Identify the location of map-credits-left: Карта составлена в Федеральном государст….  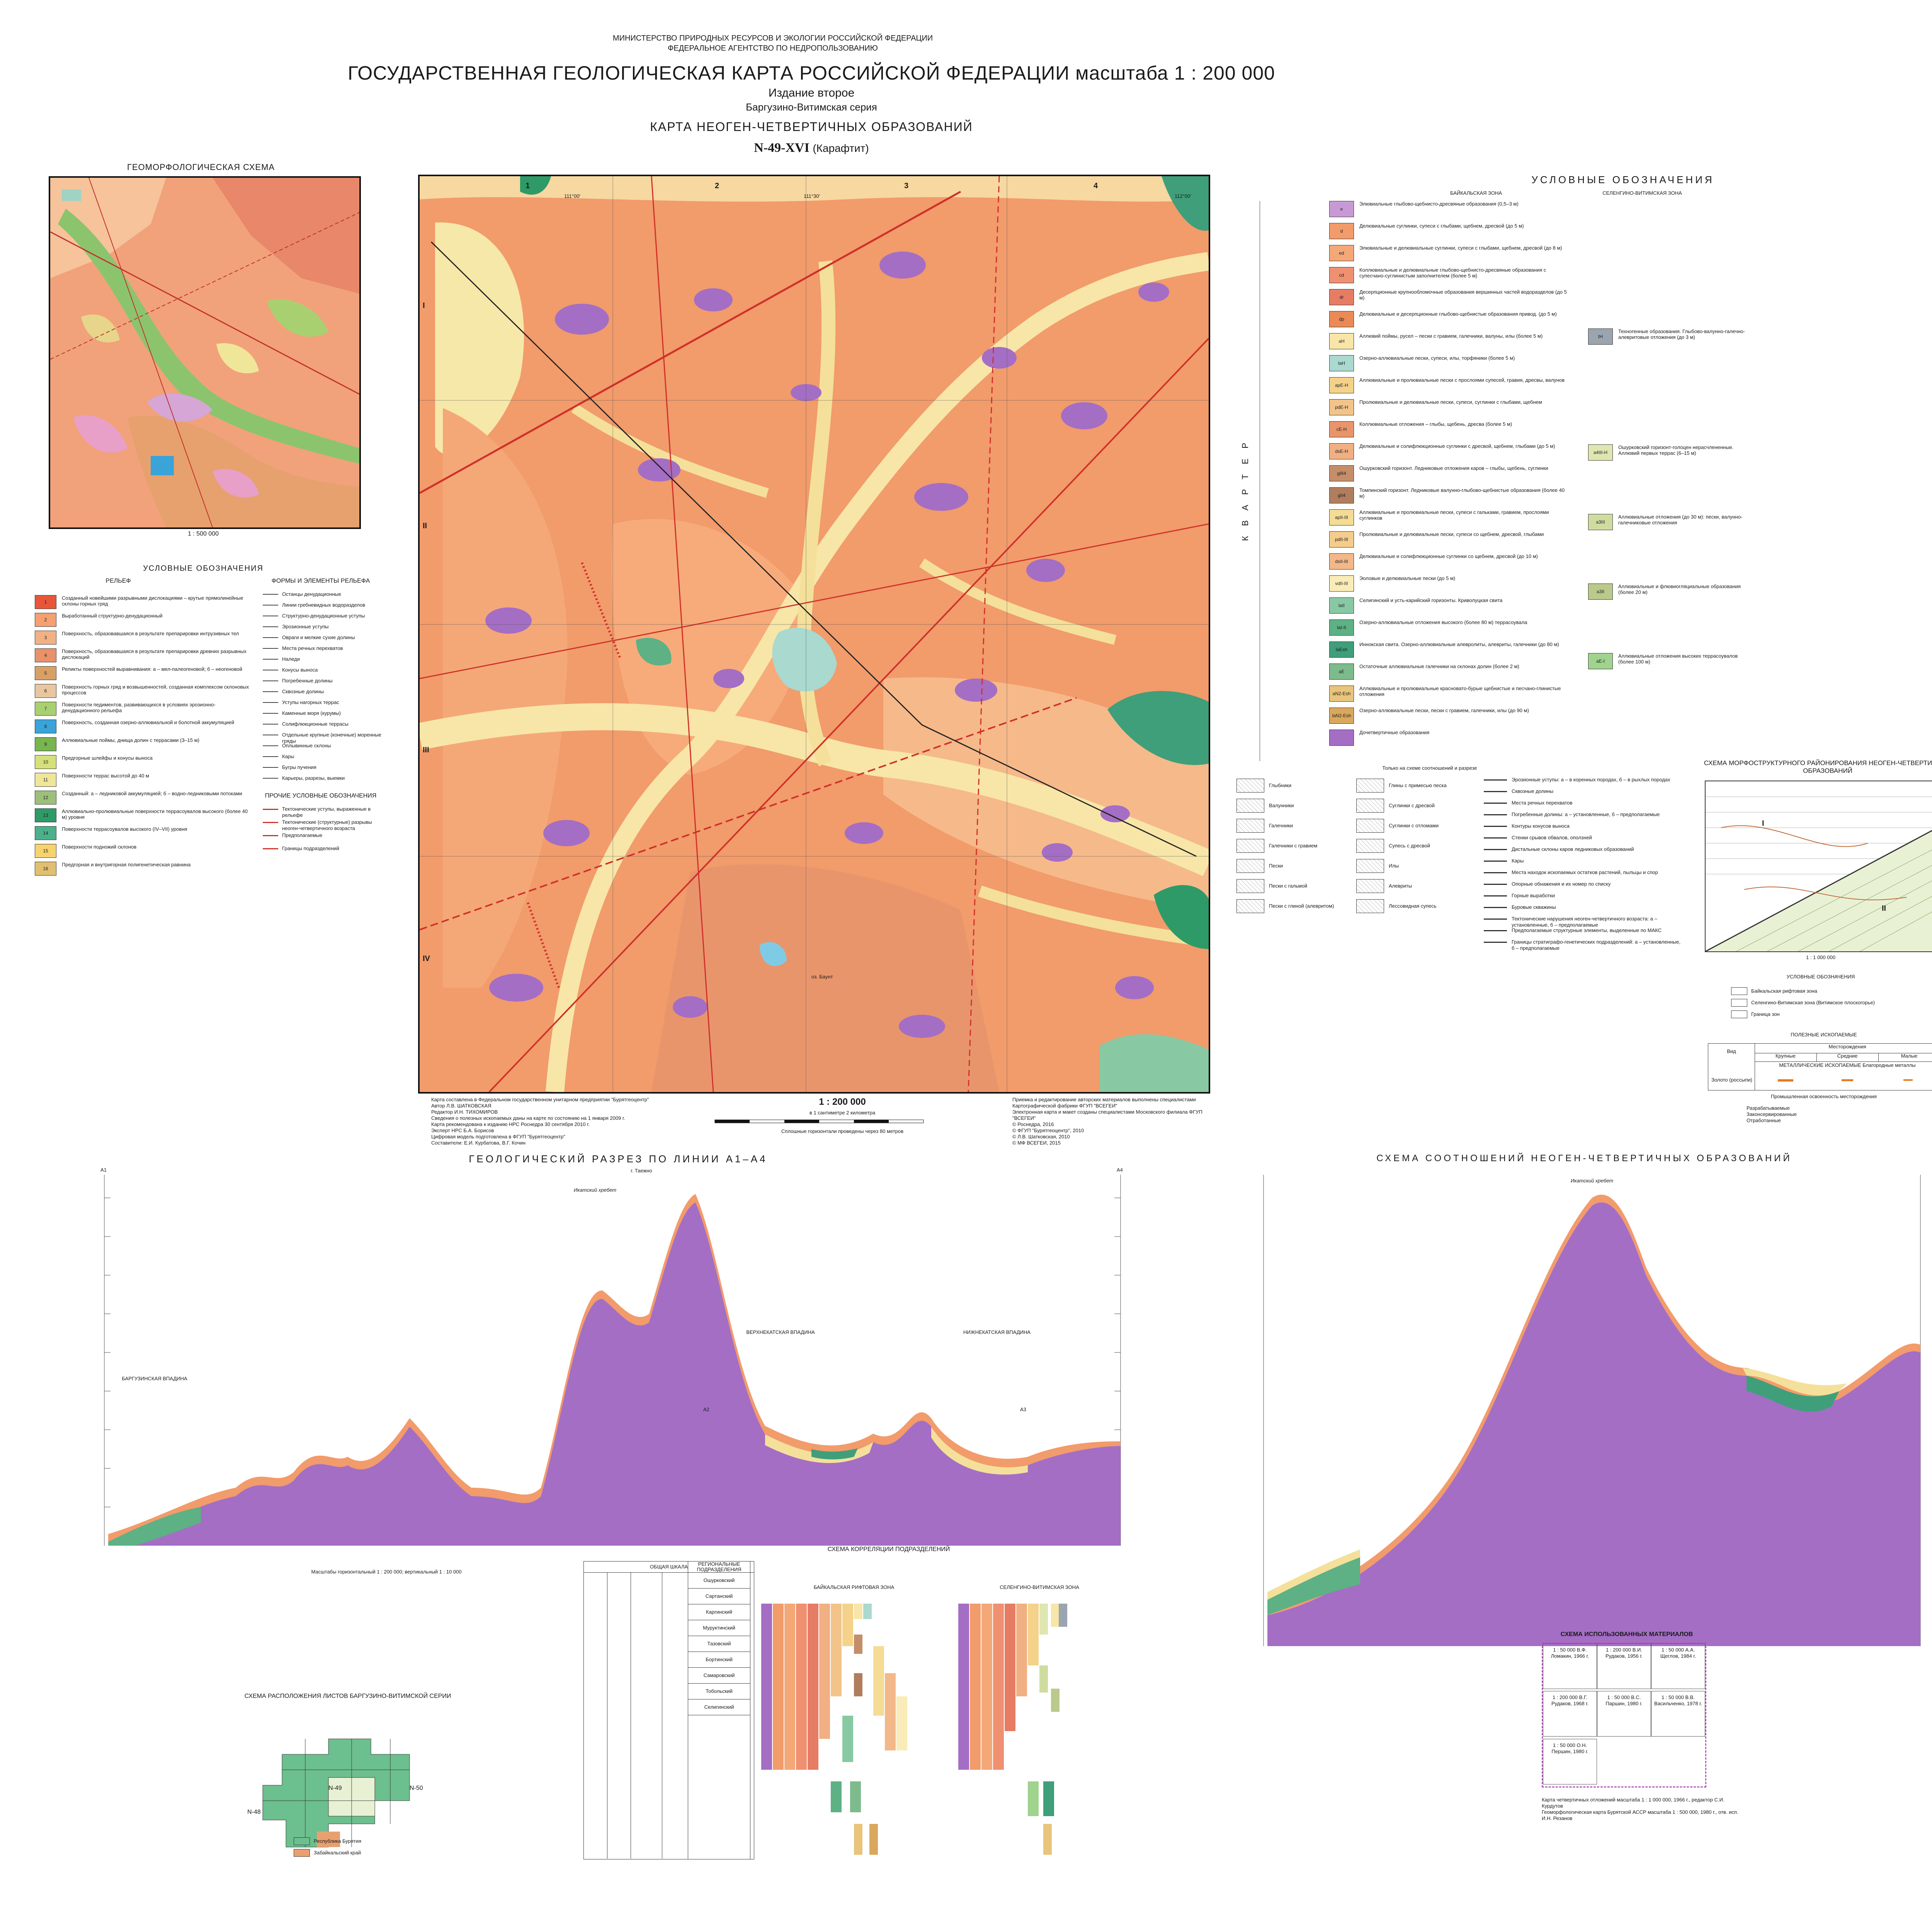
(582, 1122).